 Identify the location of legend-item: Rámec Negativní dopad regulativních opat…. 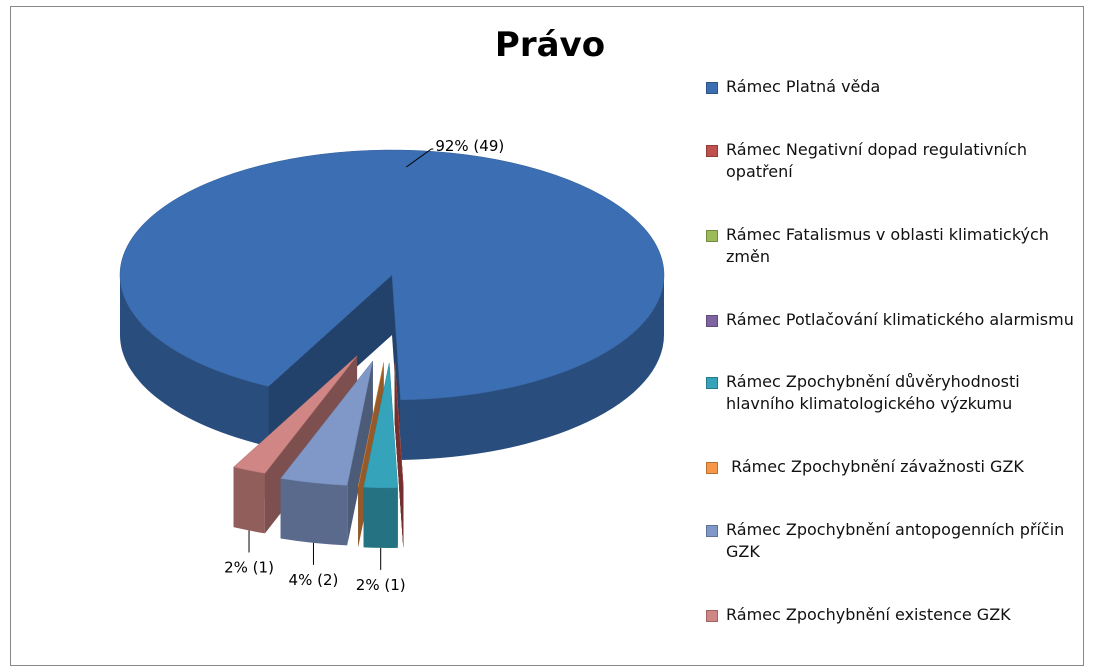
(893, 161).